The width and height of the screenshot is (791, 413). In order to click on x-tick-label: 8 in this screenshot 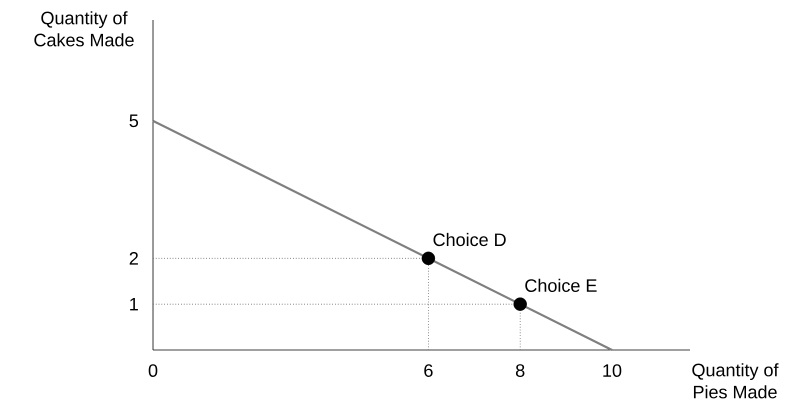, I will do `click(520, 370)`.